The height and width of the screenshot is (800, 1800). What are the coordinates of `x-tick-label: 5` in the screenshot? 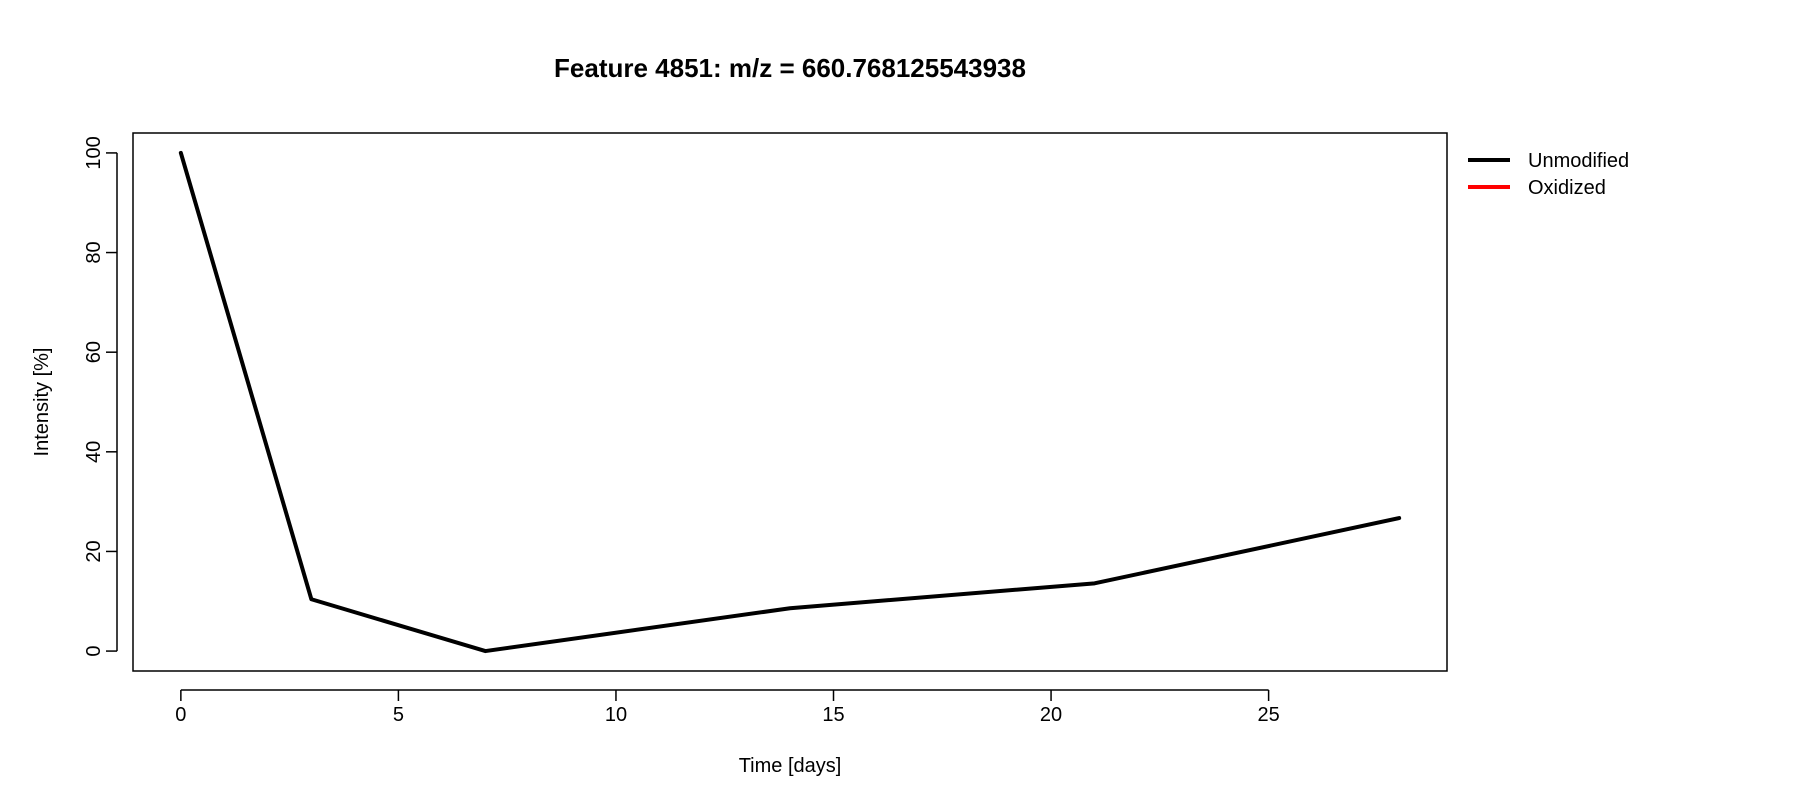 It's located at (398, 715).